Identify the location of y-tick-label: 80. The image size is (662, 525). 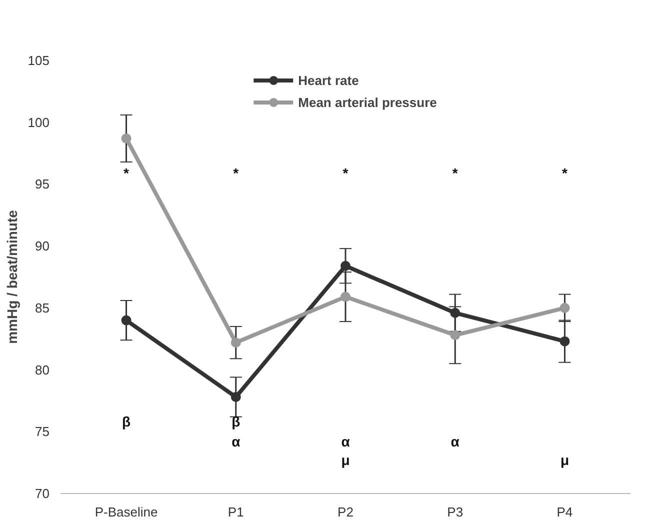
(42, 370).